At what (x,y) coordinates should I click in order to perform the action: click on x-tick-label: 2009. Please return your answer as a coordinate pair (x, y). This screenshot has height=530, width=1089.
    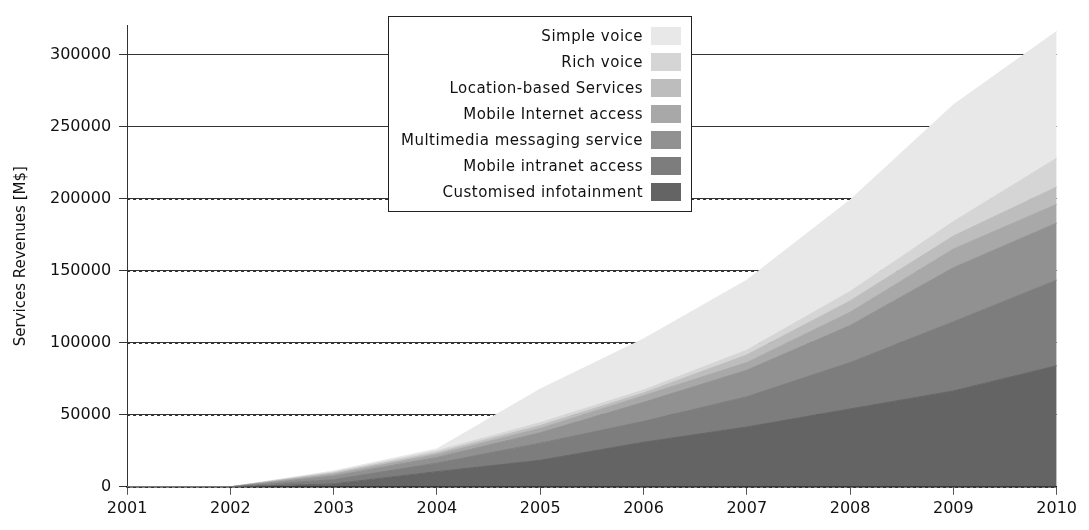
    Looking at the image, I should click on (953, 507).